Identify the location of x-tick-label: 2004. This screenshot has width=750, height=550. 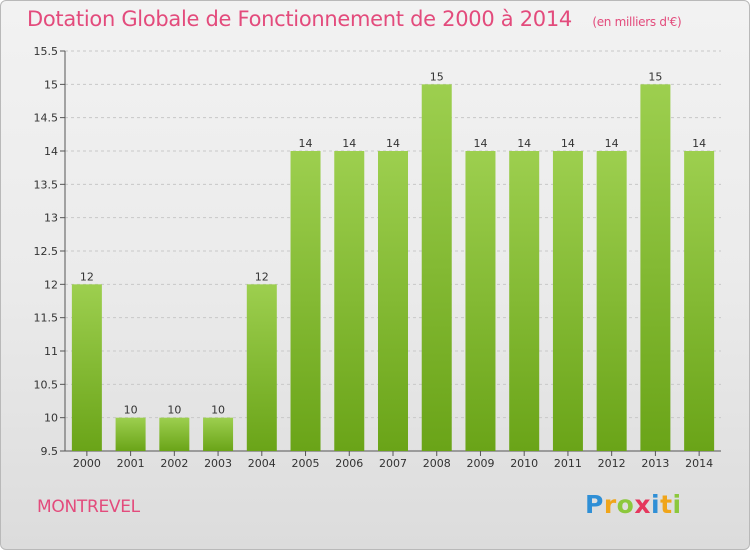
(262, 463).